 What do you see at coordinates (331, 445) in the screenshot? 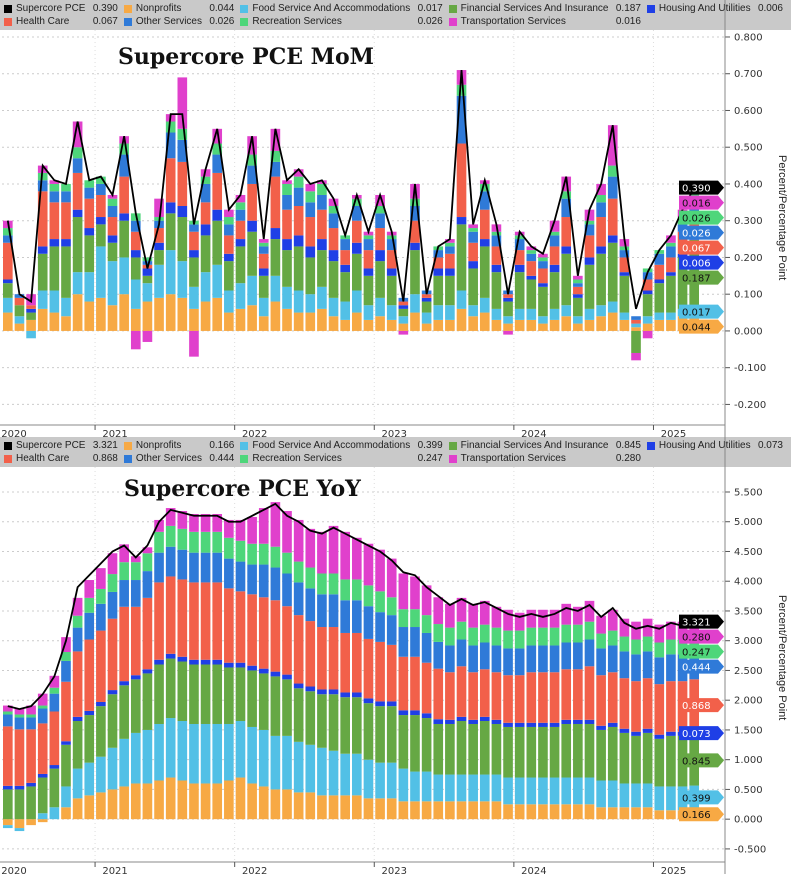
I see `legend-label: Food Service And Accommodations` at bounding box center [331, 445].